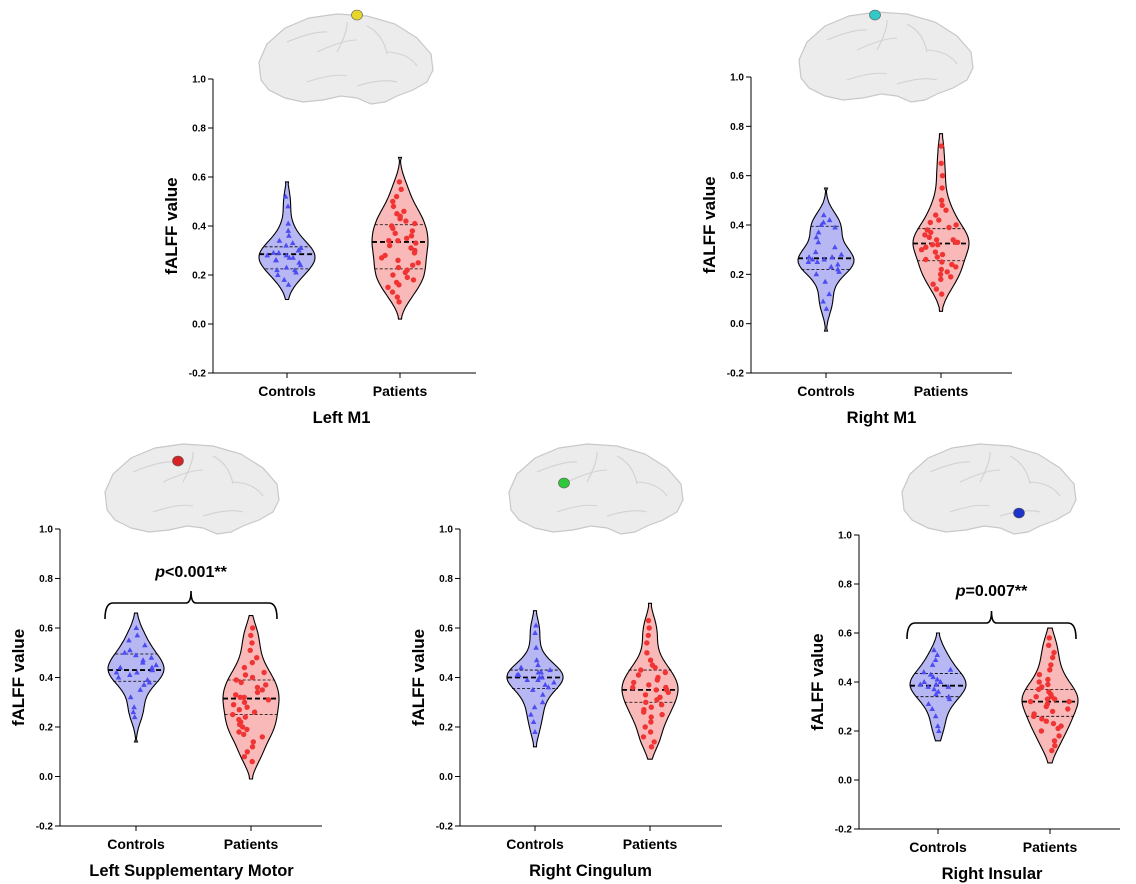 The width and height of the screenshot is (1136, 884). I want to click on p-value: <0.001**, so click(196, 572).